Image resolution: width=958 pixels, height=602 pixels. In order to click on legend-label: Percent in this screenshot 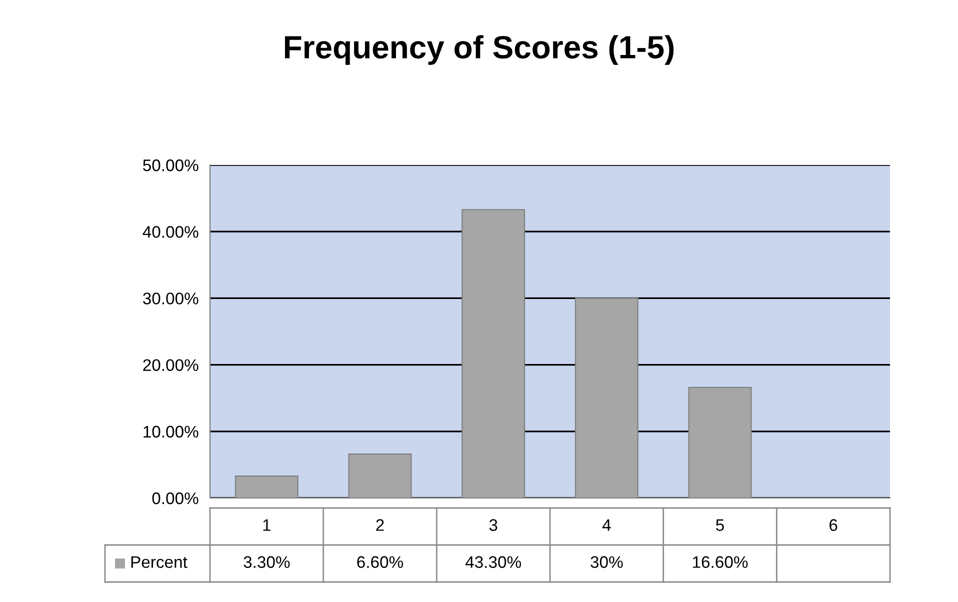, I will do `click(159, 562)`.